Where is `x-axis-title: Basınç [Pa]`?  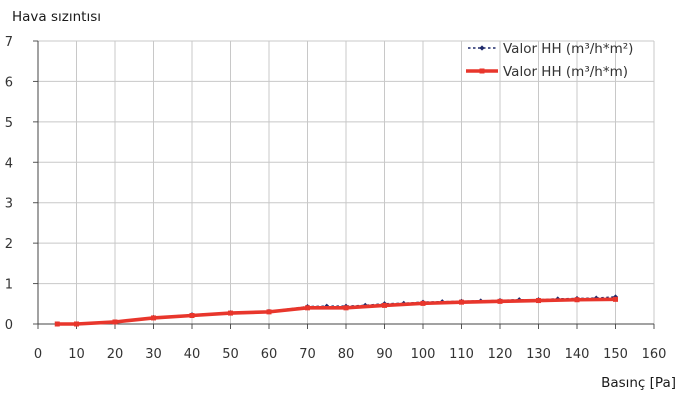
x-axis-title: Basınç [Pa] is located at coordinates (638, 383).